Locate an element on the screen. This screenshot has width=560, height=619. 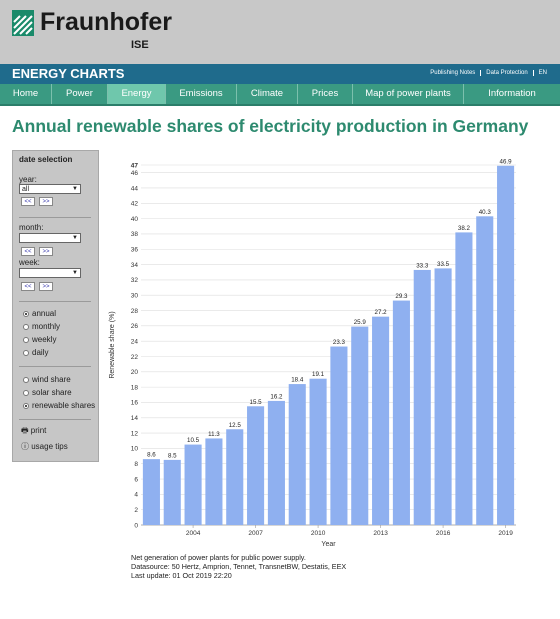
x-tick-label: 2007 is located at coordinates (255, 533).